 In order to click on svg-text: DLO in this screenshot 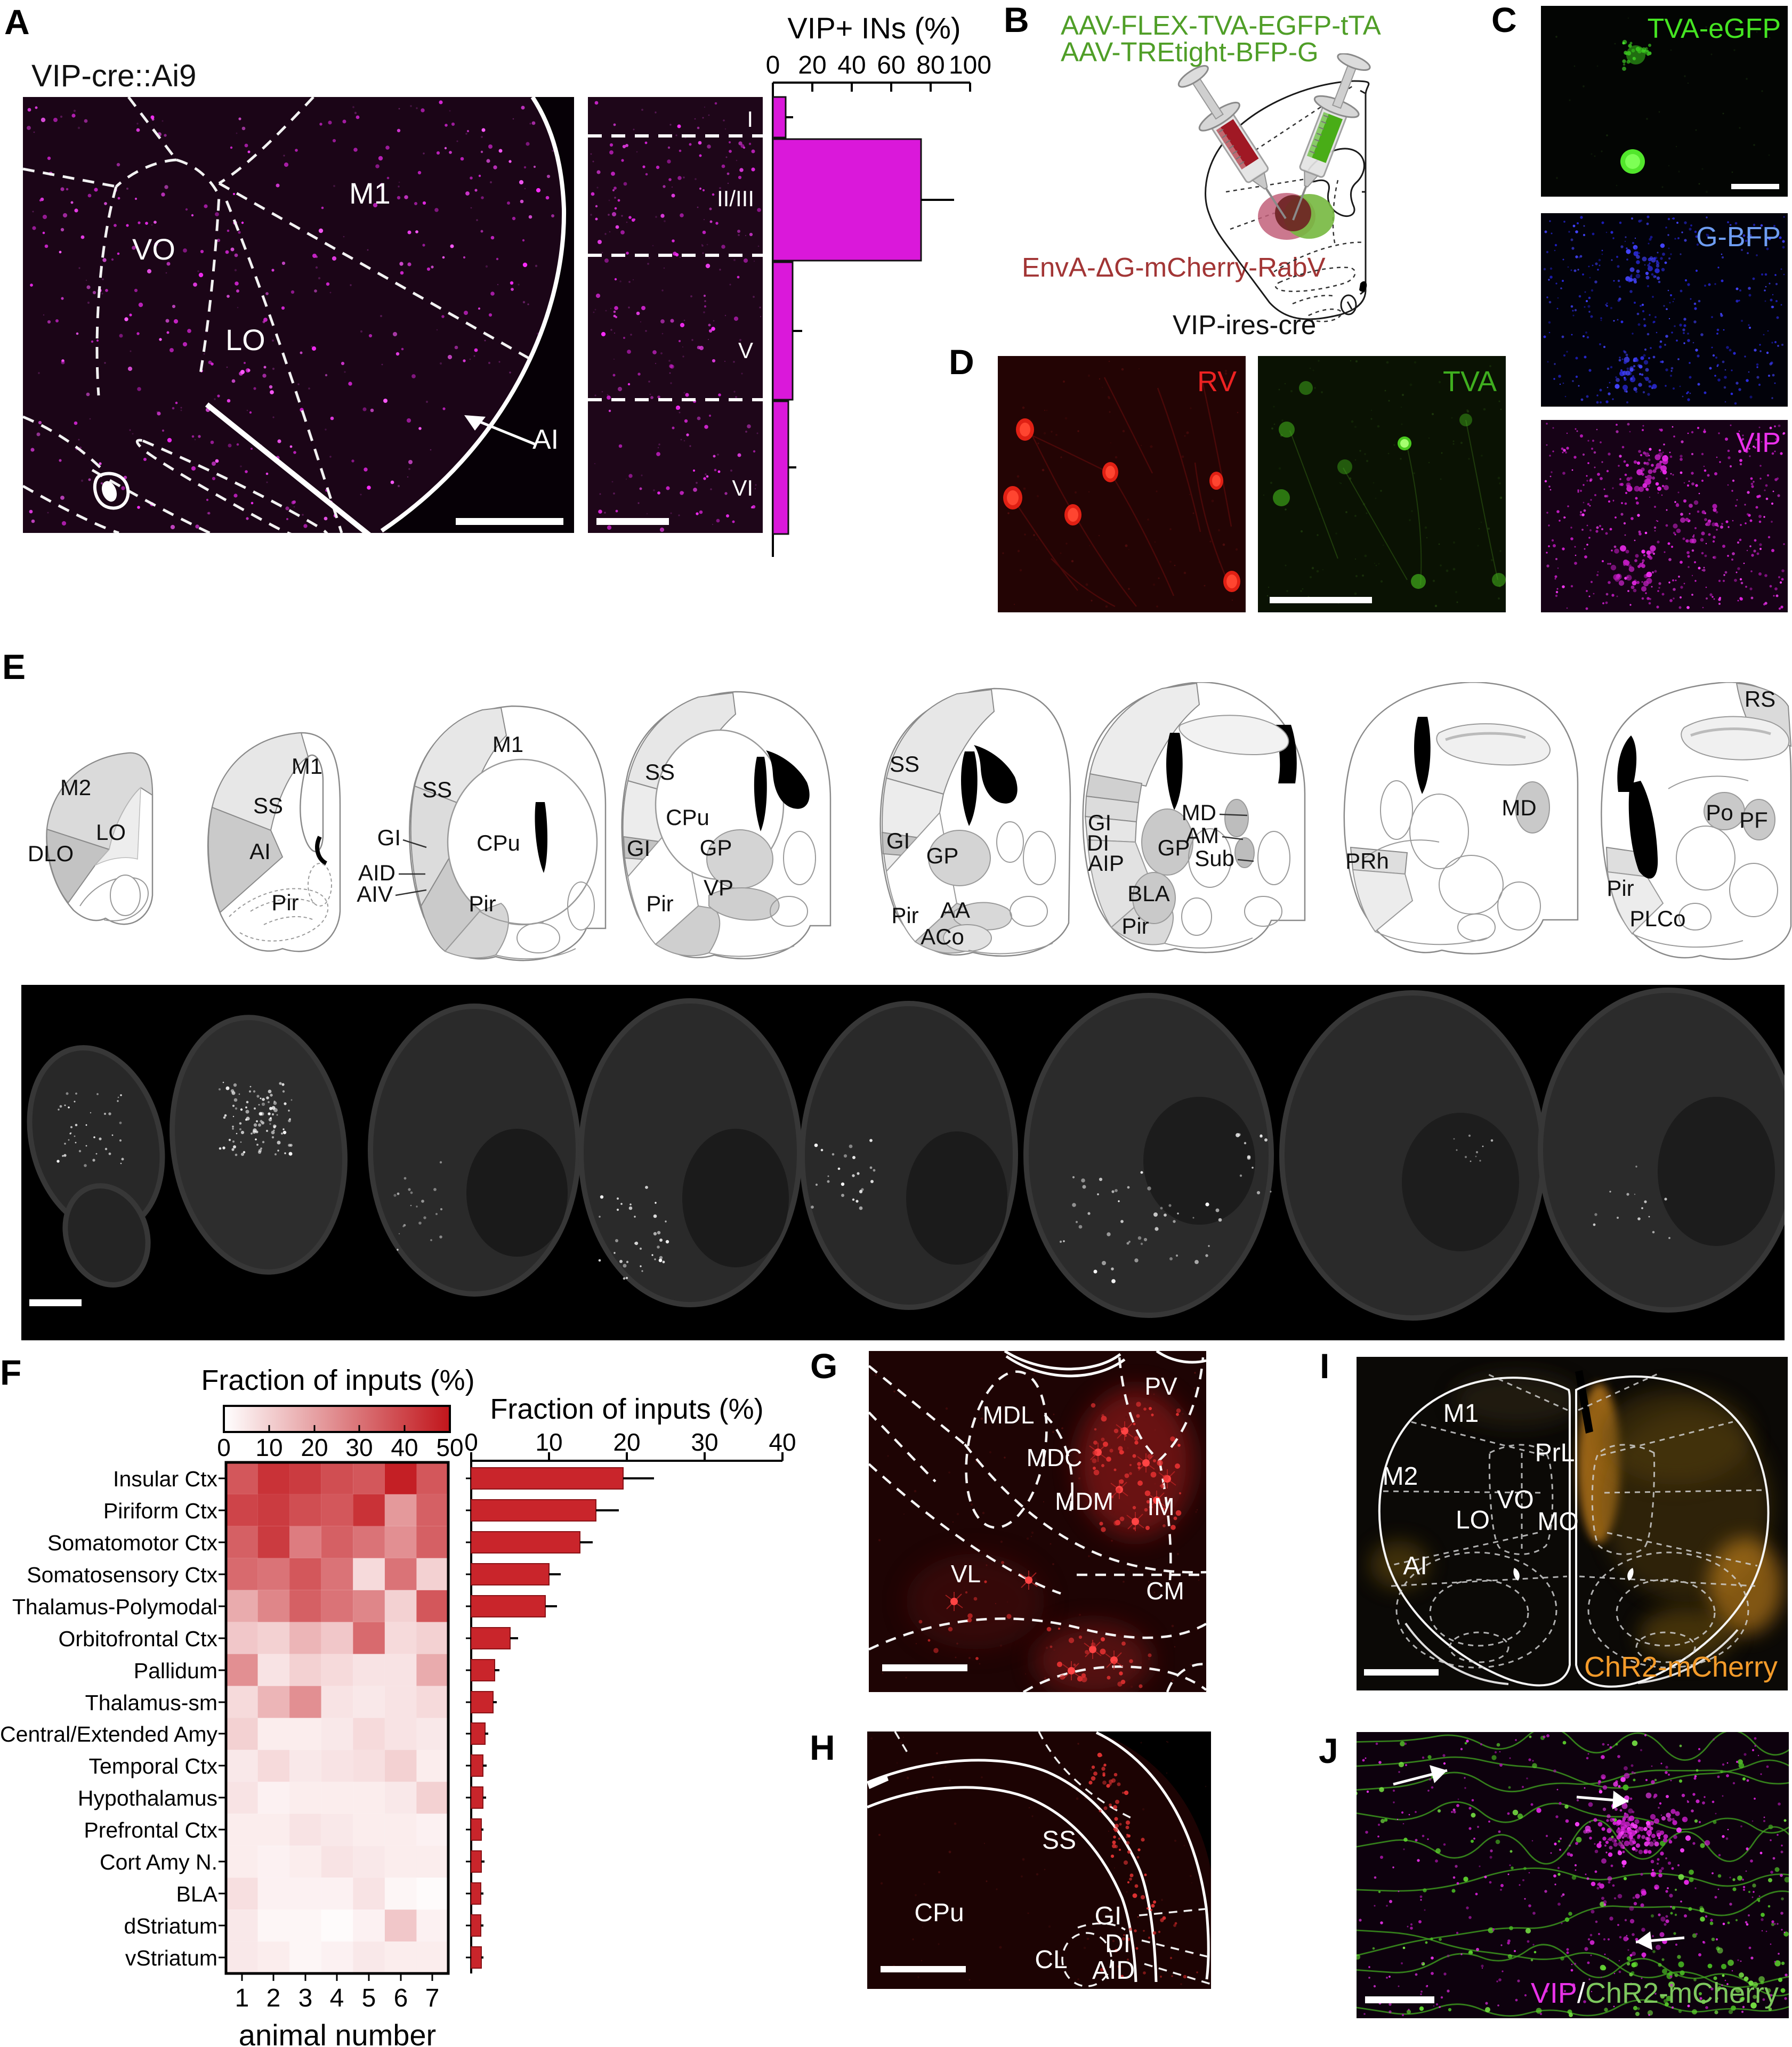, I will do `click(51, 853)`.